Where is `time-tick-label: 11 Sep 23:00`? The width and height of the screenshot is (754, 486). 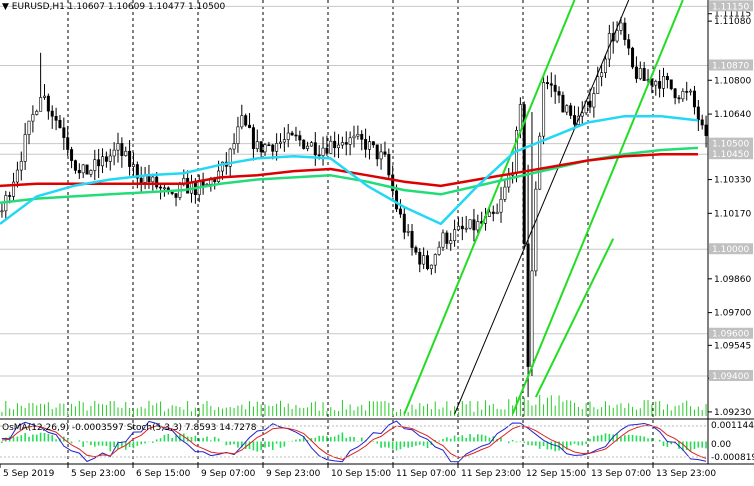
time-tick-label: 11 Sep 23:00 is located at coordinates (491, 474).